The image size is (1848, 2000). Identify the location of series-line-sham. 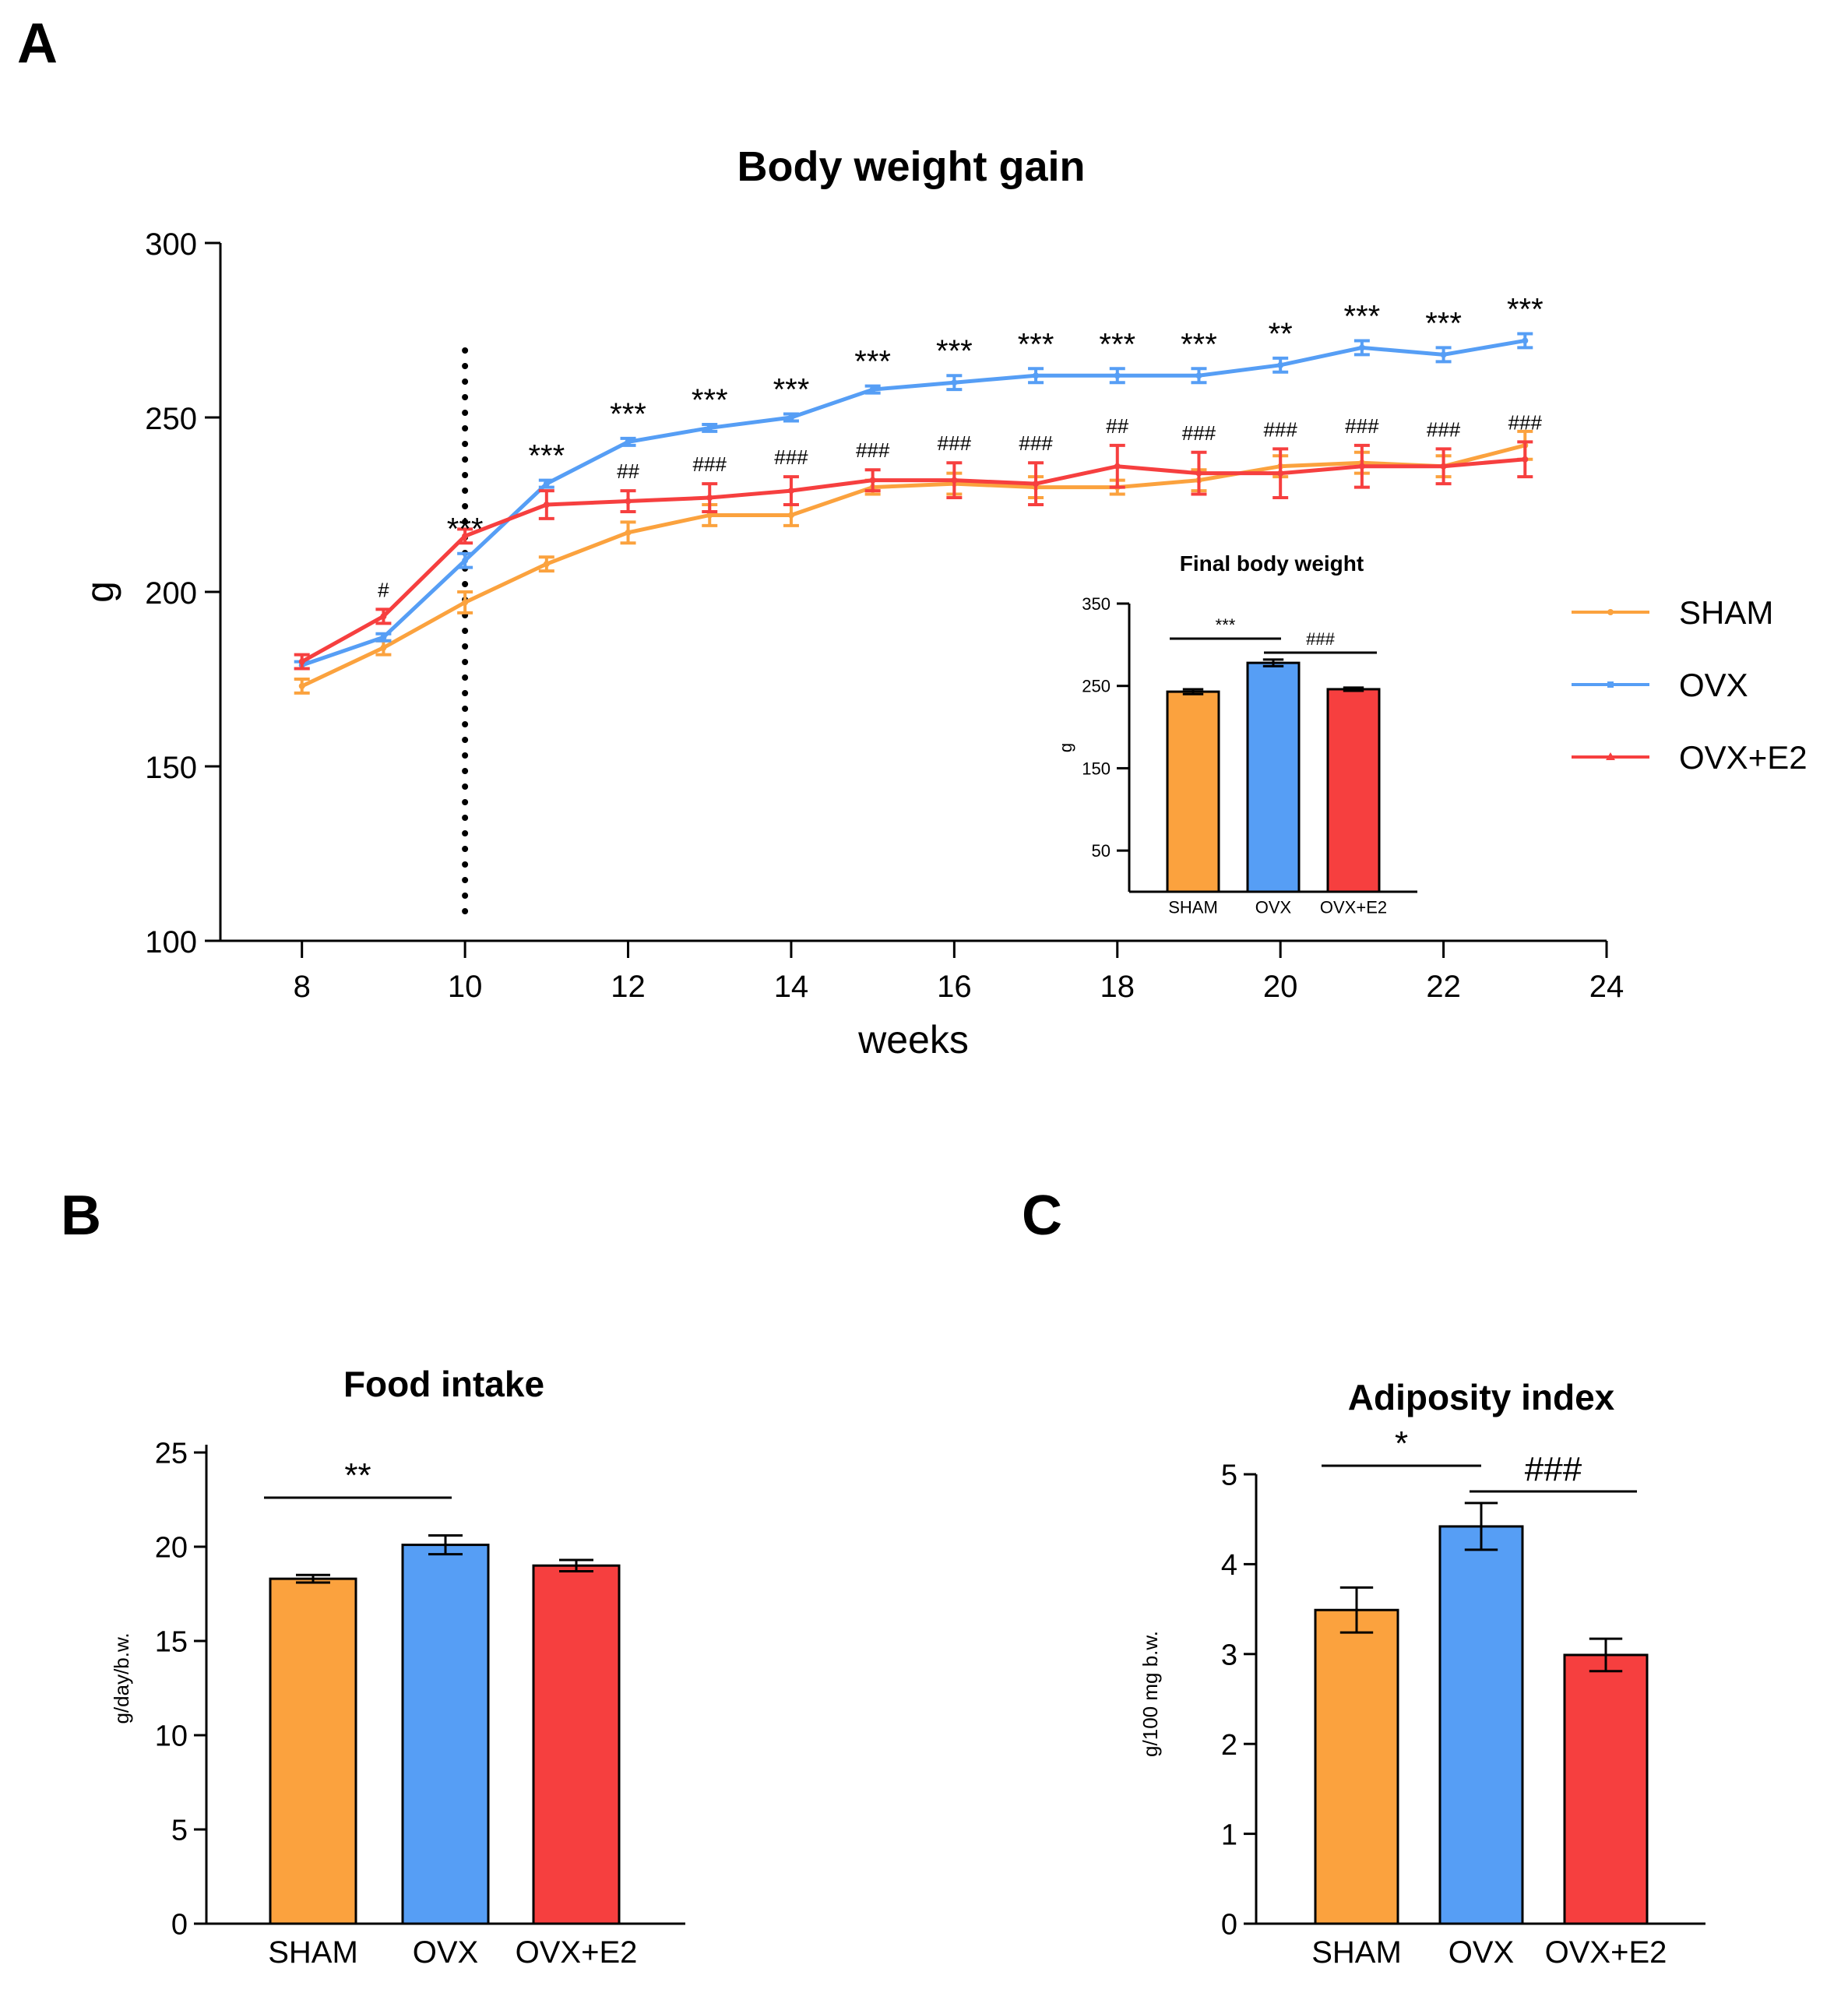
(913, 565).